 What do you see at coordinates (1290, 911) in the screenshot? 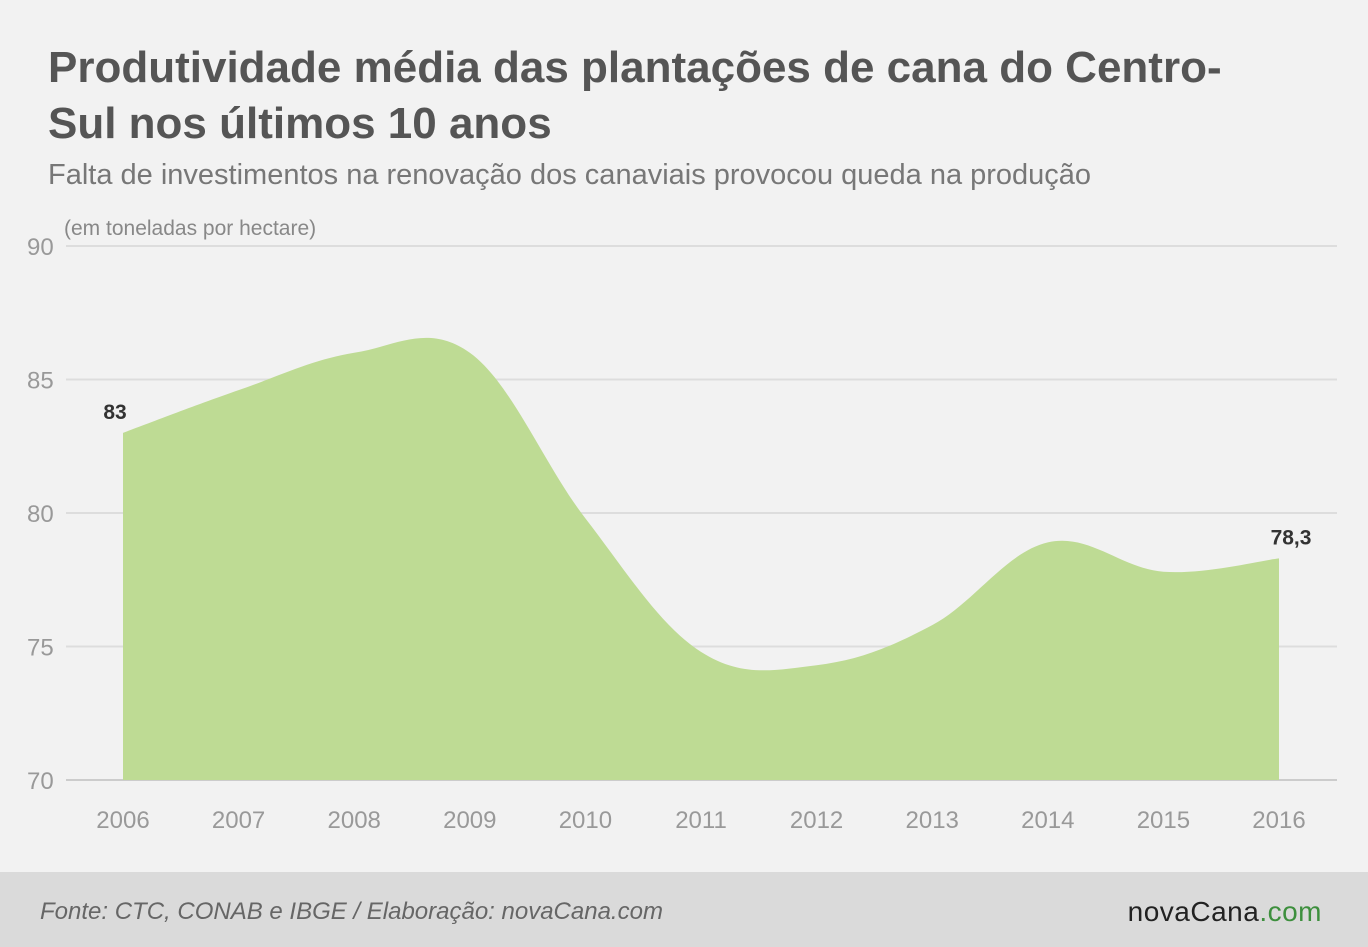
I see `logo-accent-text: .com` at bounding box center [1290, 911].